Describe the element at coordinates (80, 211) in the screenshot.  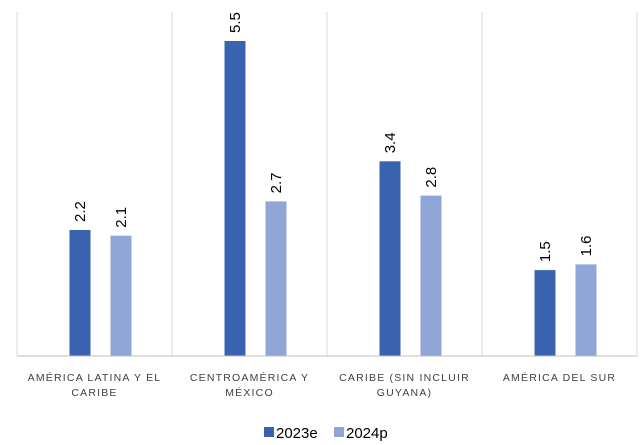
I see `value-label-2023e-0: 2.2` at that location.